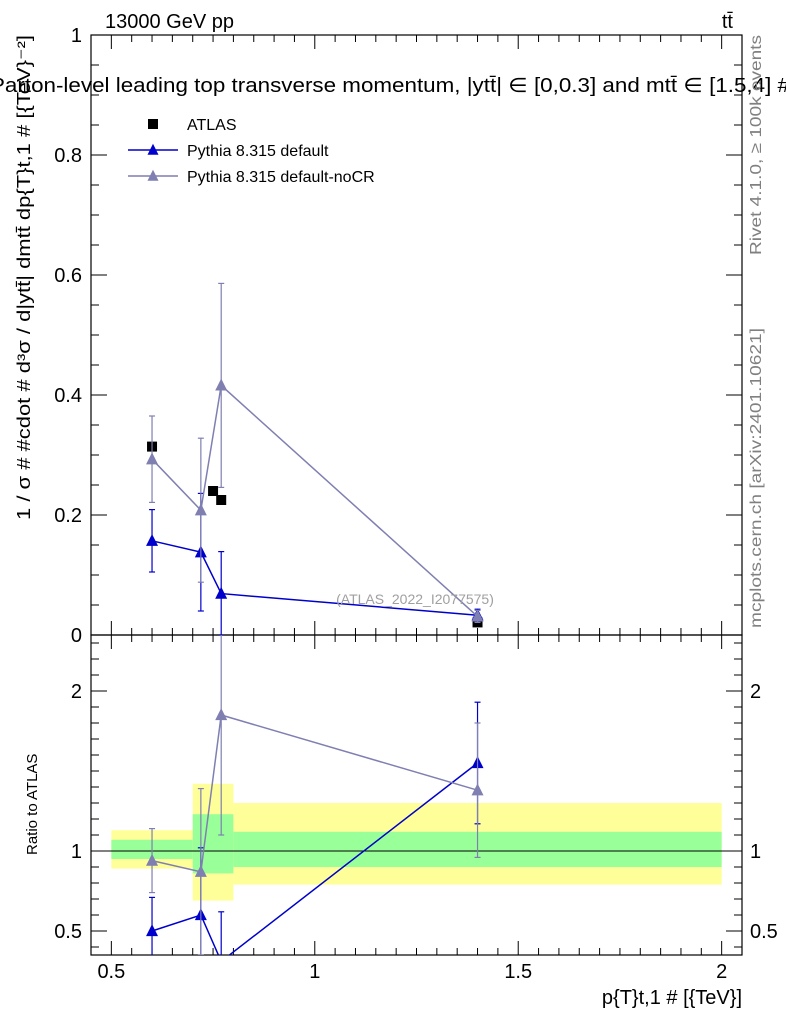 This screenshot has height=1024, width=786. What do you see at coordinates (68, 516) in the screenshot?
I see `main-y-tick-label-1: 0.2` at bounding box center [68, 516].